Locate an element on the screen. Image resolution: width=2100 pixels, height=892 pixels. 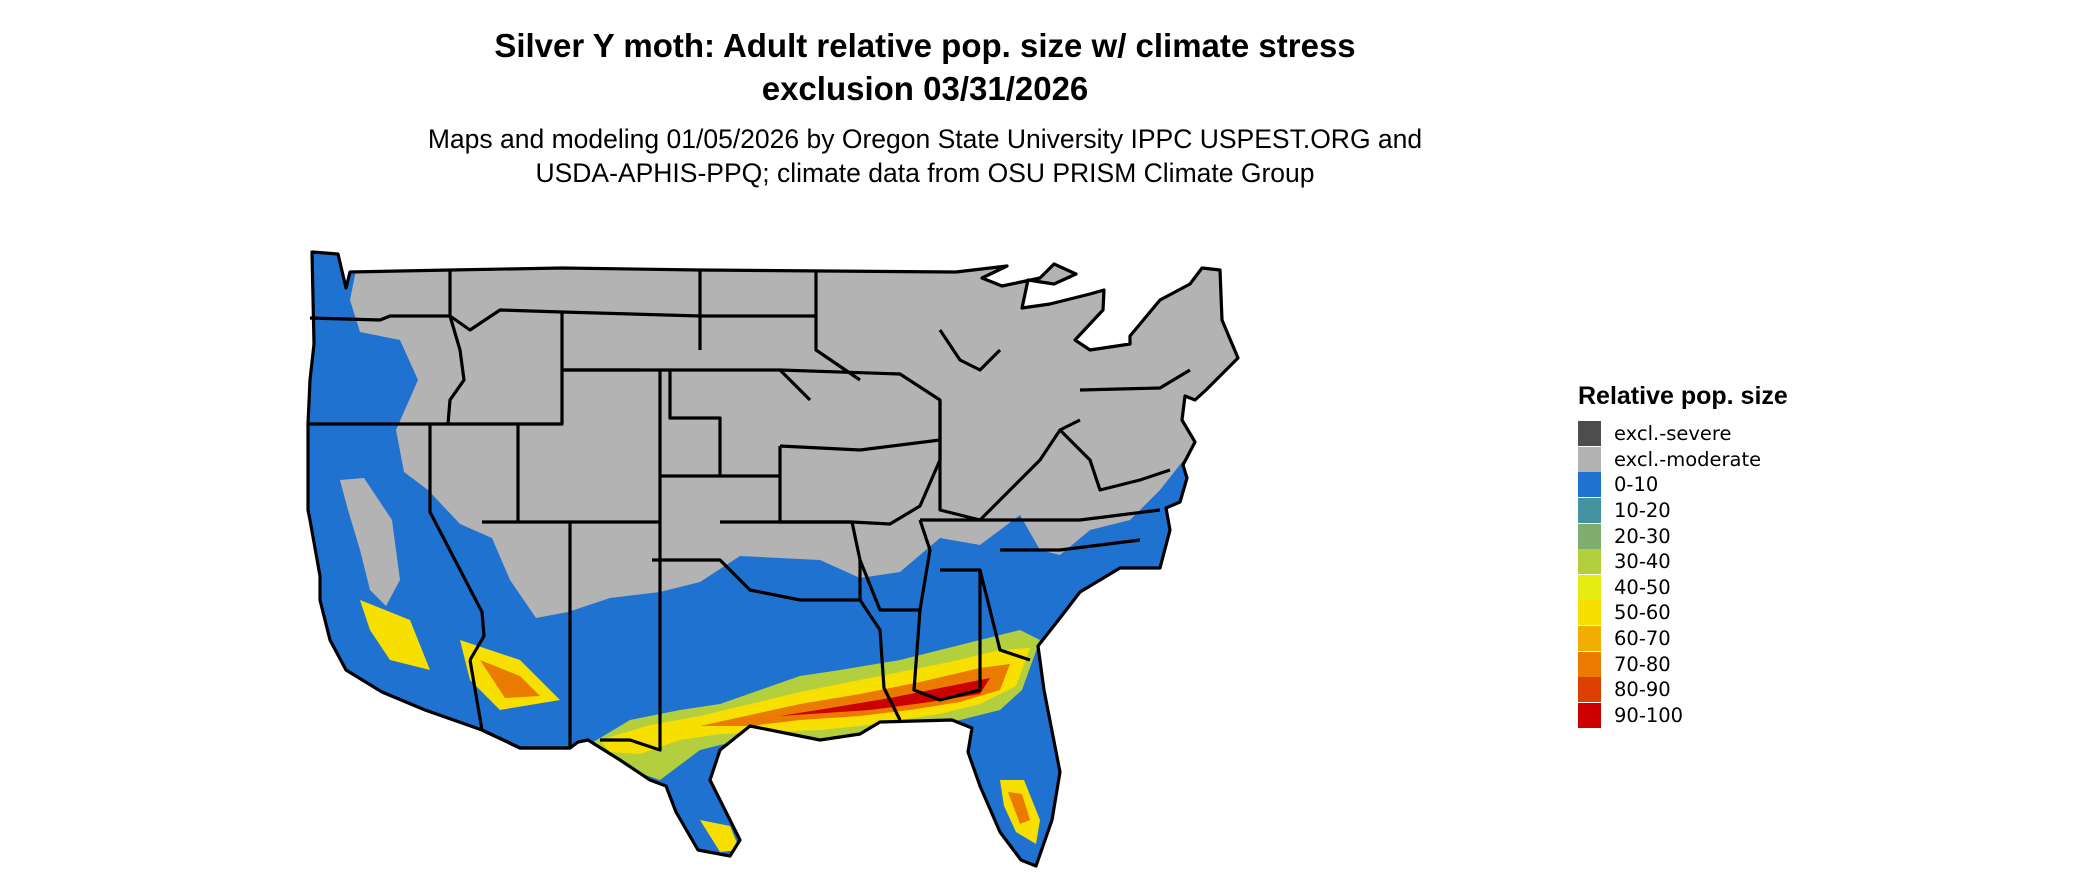
legend-item: excl.-moderate is located at coordinates (1683, 459).